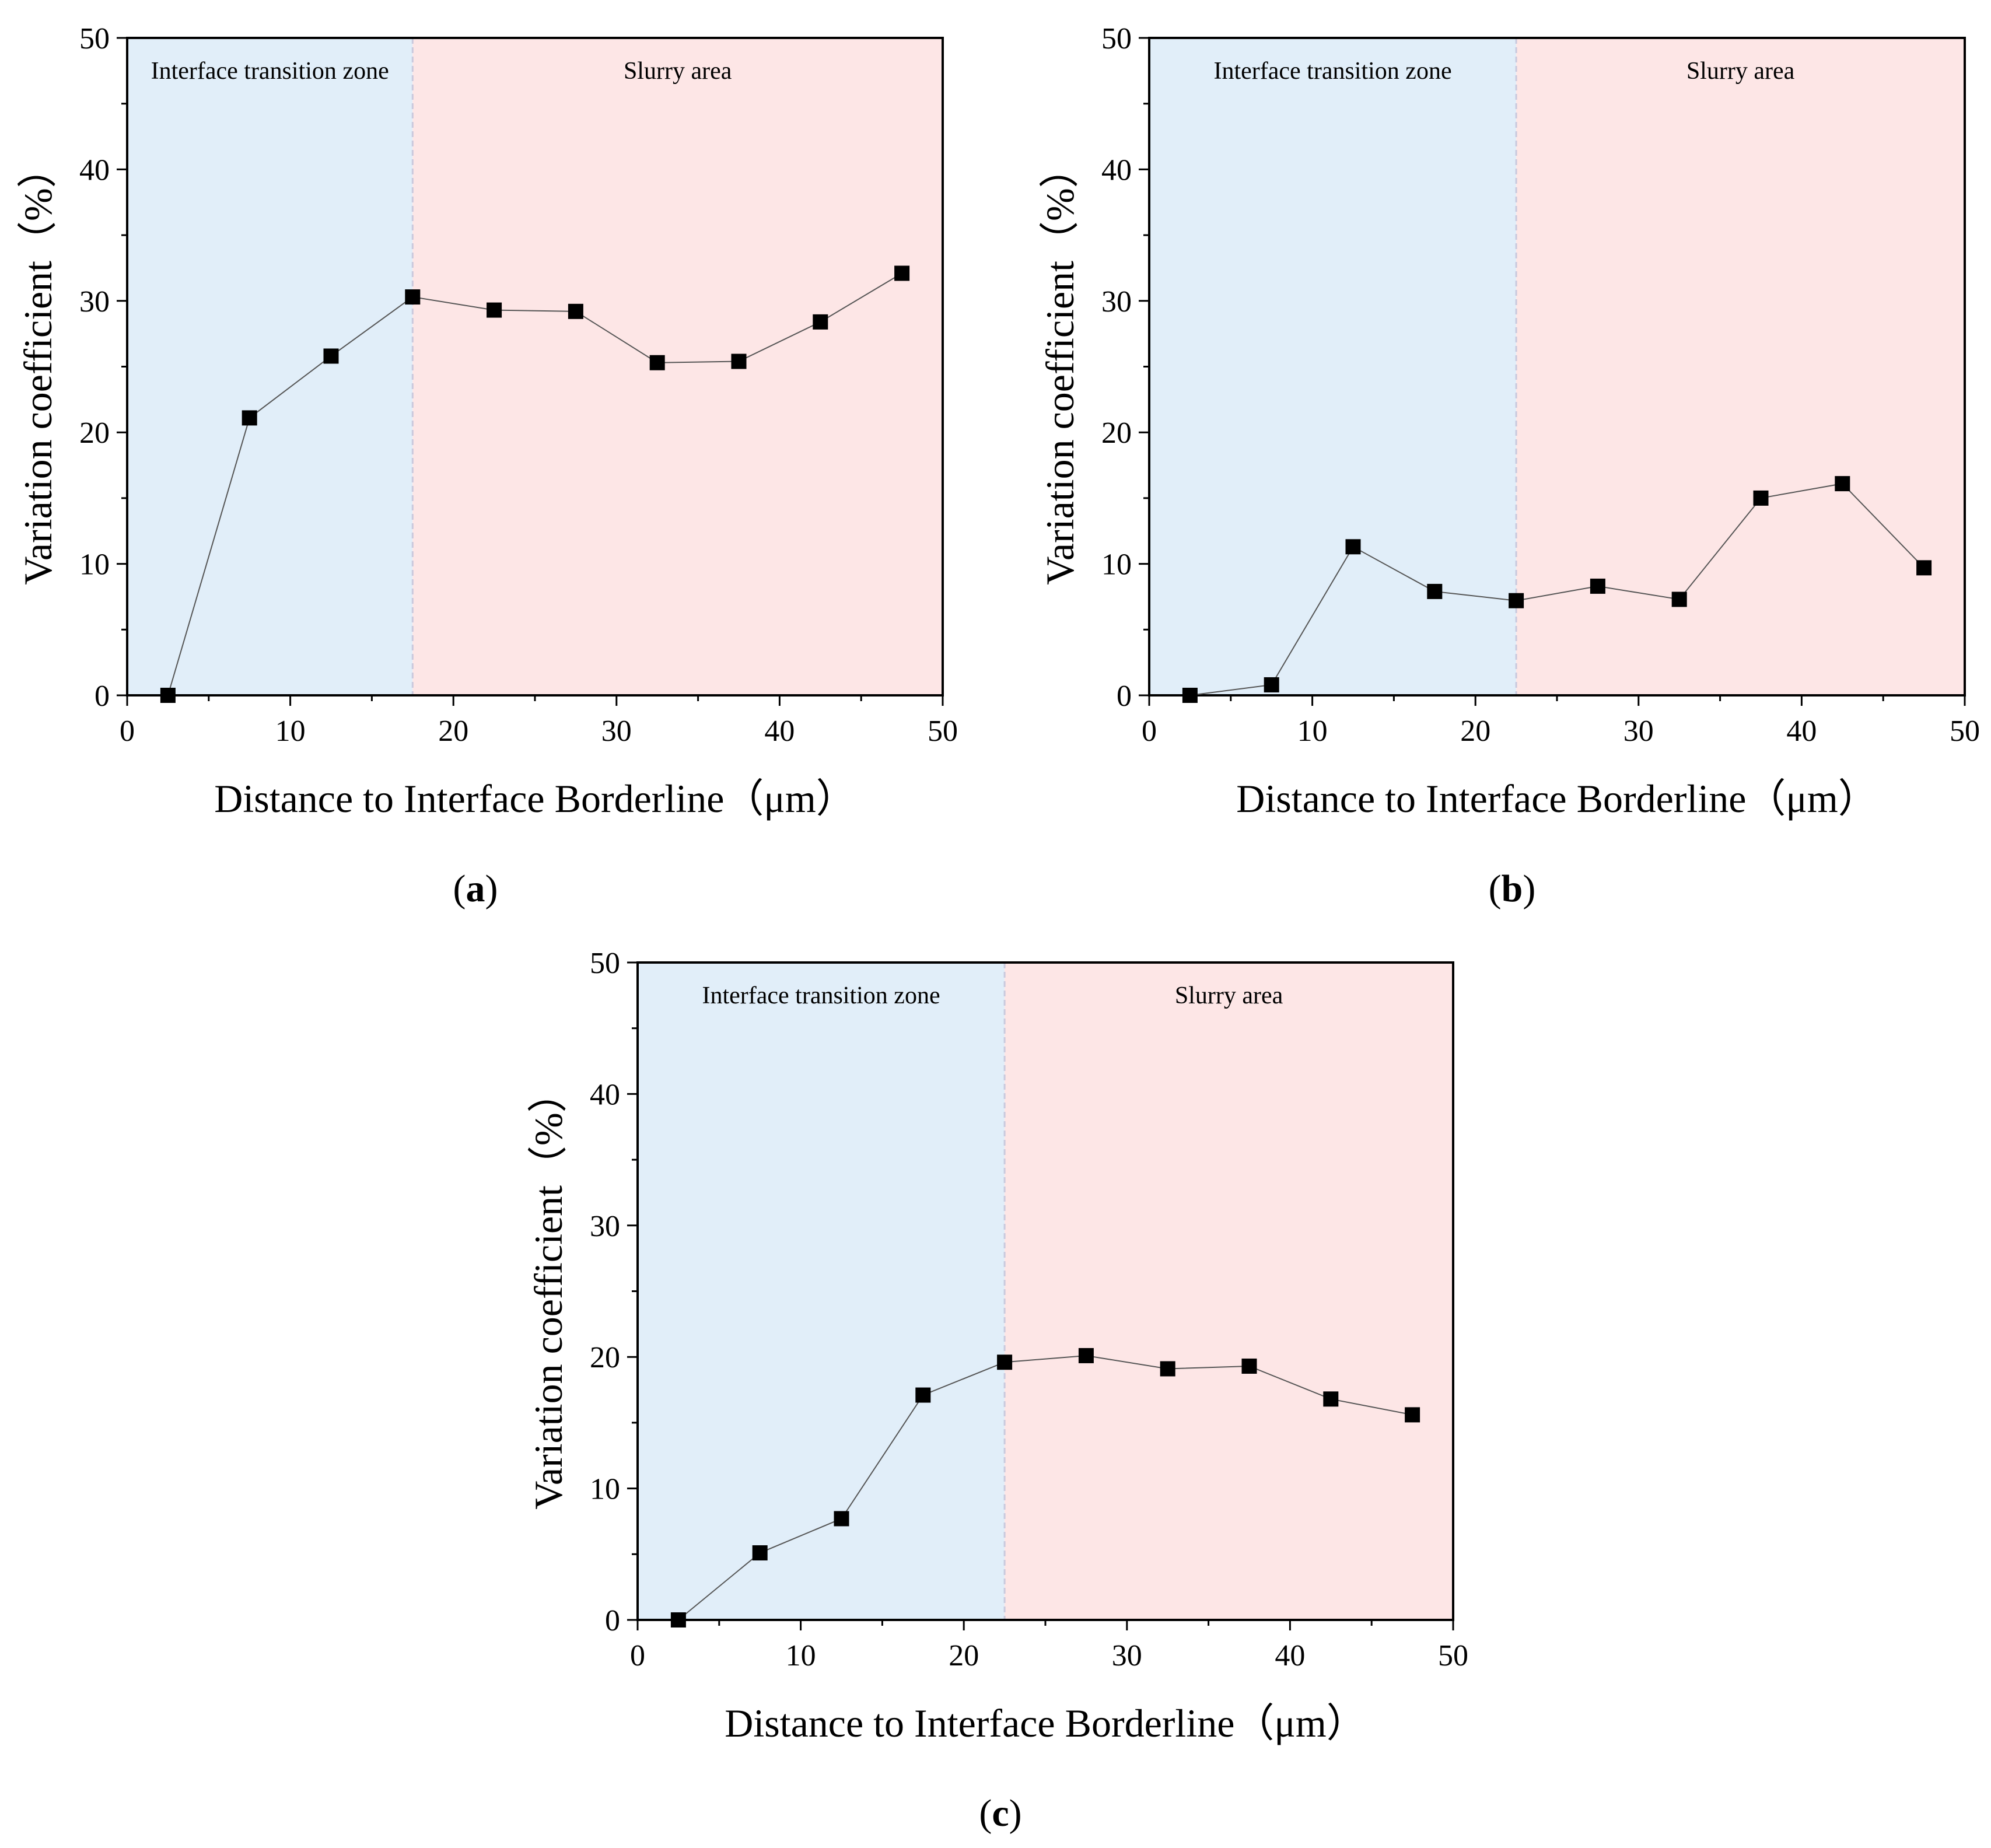 Image resolution: width=1991 pixels, height=1848 pixels. I want to click on panel-label-letter: a, so click(475, 888).